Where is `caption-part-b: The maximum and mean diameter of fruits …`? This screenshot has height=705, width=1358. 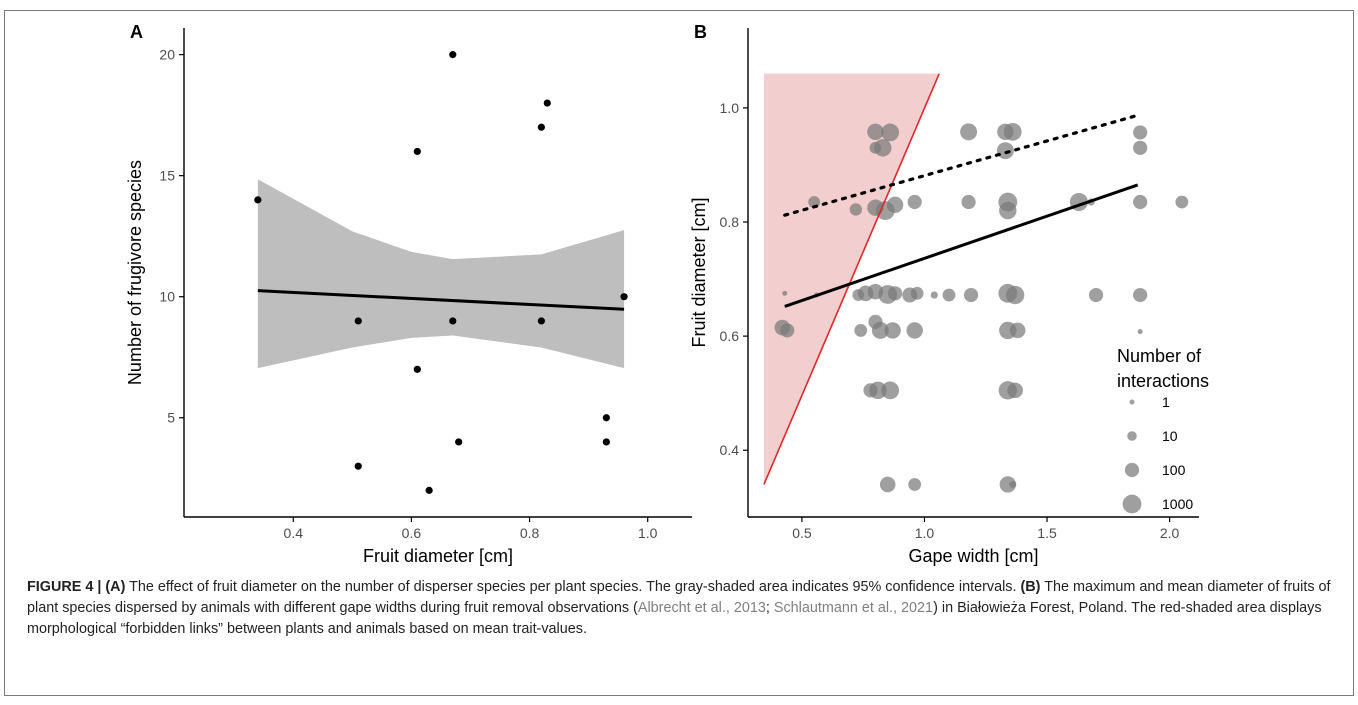
caption-part-b: The maximum and mean diameter of fruits … is located at coordinates (679, 597).